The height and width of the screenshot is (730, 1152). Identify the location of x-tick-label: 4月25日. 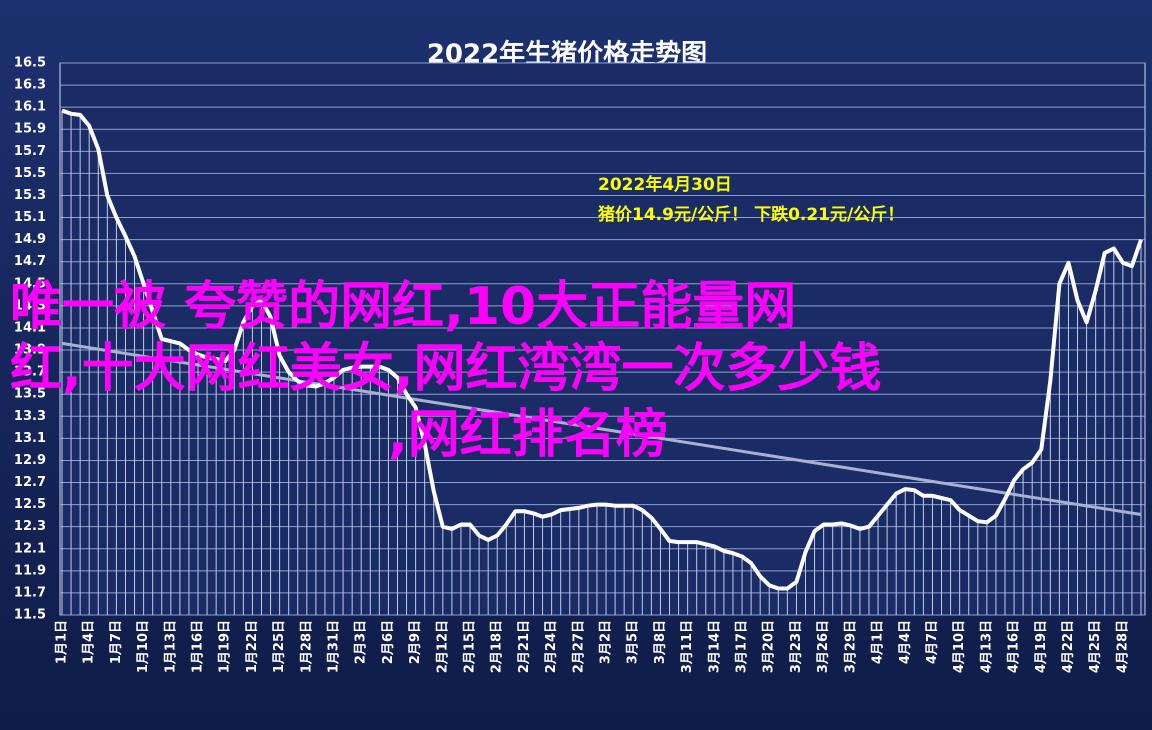
(1095, 646).